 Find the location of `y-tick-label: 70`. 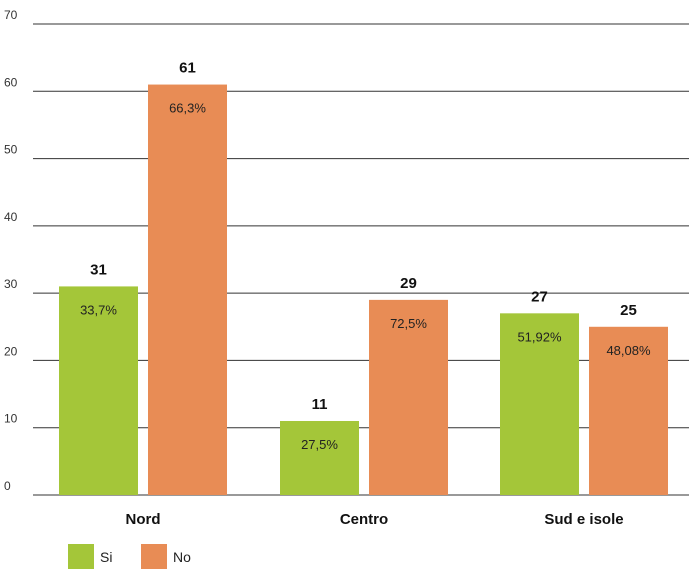

y-tick-label: 70 is located at coordinates (11, 15).